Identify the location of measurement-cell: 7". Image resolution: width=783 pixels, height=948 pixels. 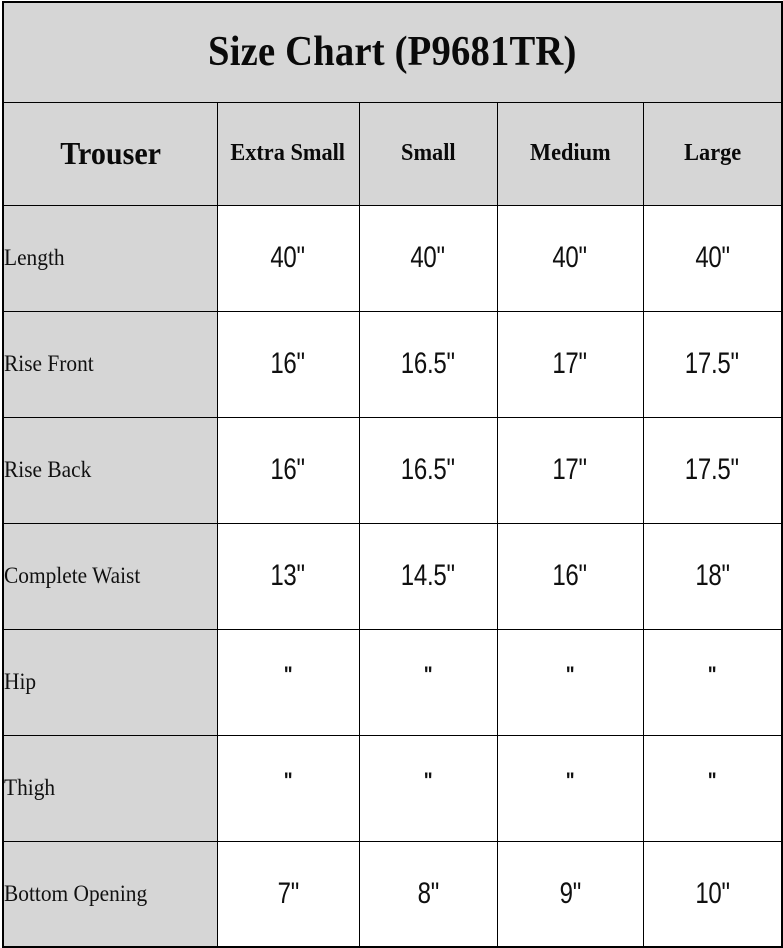
(288, 894).